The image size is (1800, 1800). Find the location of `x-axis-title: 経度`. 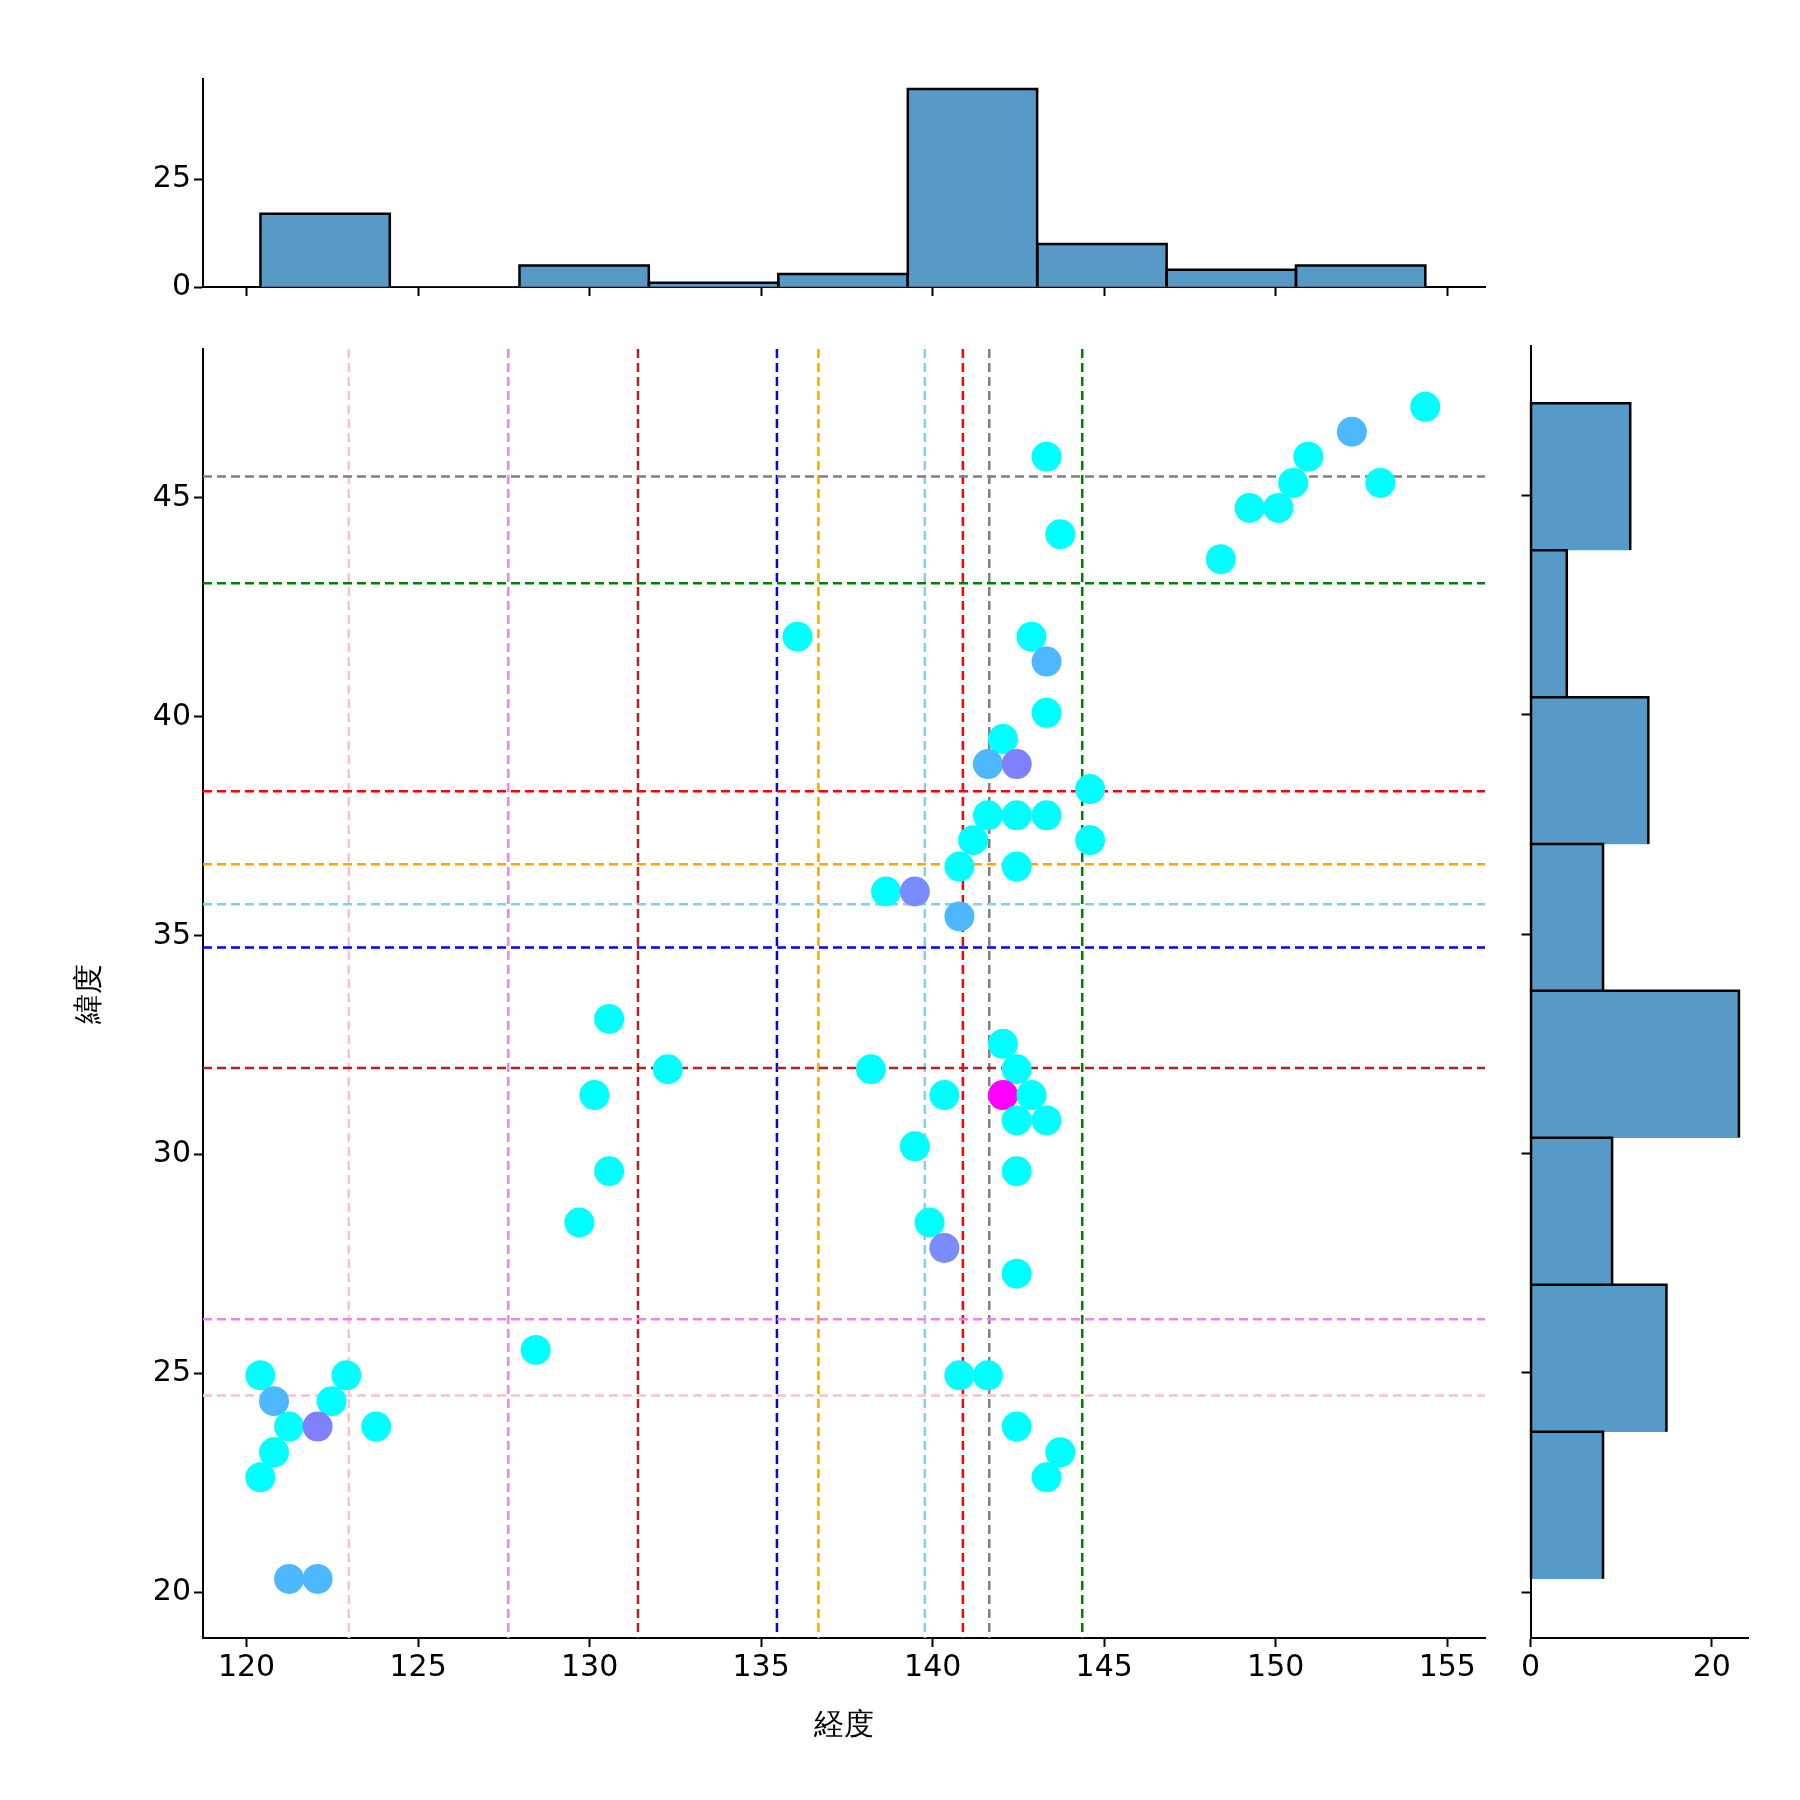

x-axis-title: 経度 is located at coordinates (843, 1723).